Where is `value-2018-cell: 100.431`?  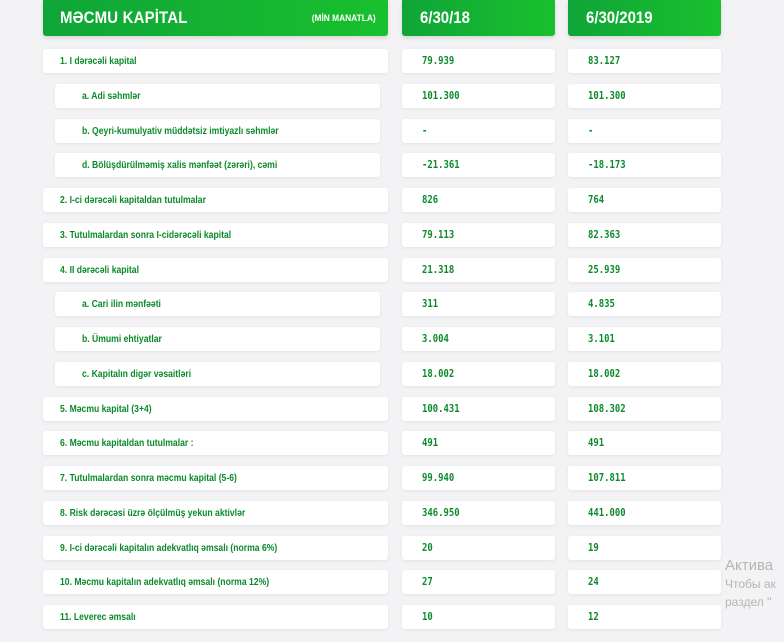
value-2018-cell: 100.431 is located at coordinates (478, 409).